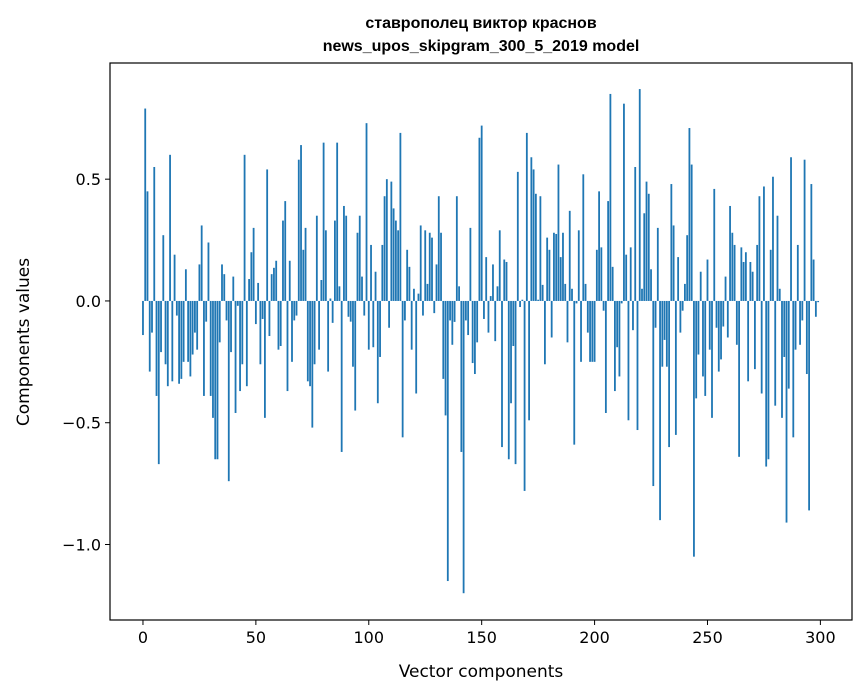 The height and width of the screenshot is (696, 867). I want to click on x-tick-label: 300, so click(820, 637).